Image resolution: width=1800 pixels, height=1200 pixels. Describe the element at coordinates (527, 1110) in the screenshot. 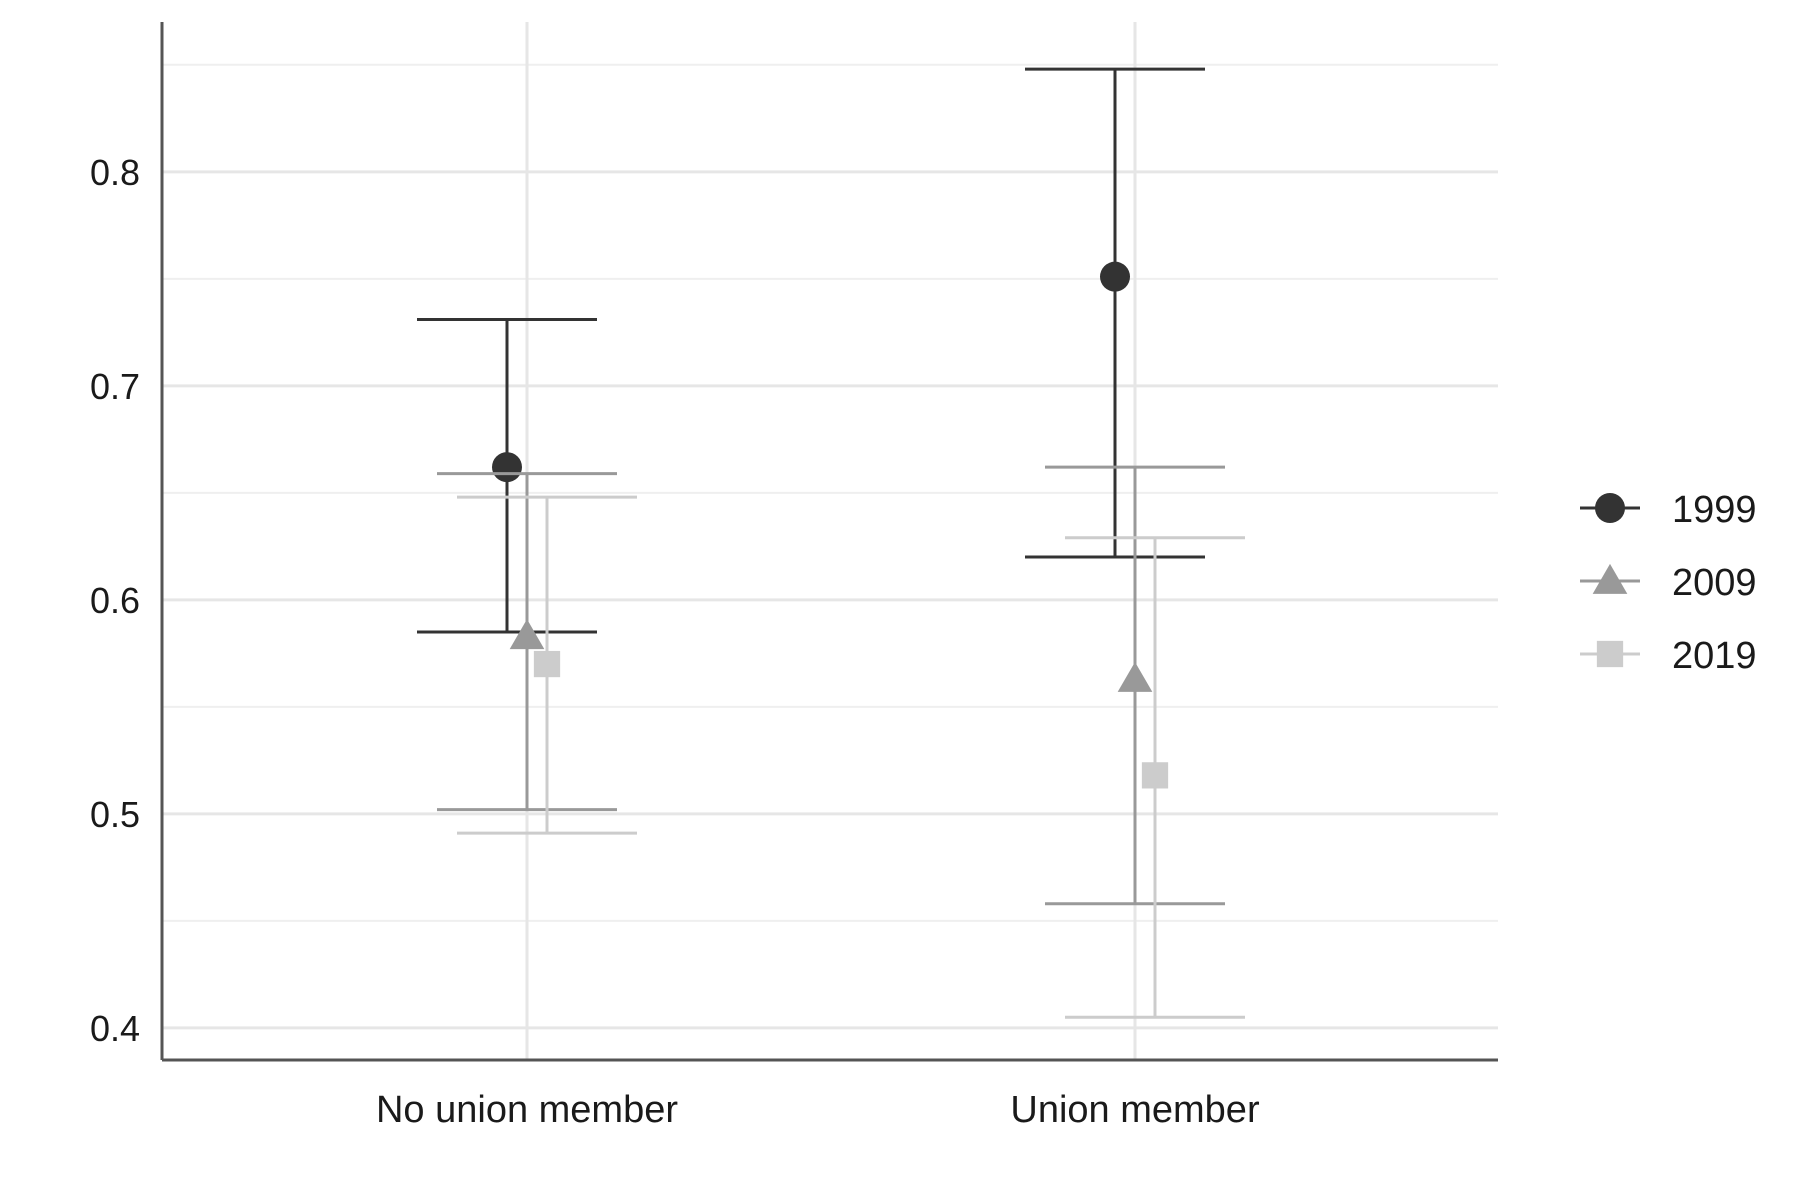

I see `x-category-label: No union member` at that location.